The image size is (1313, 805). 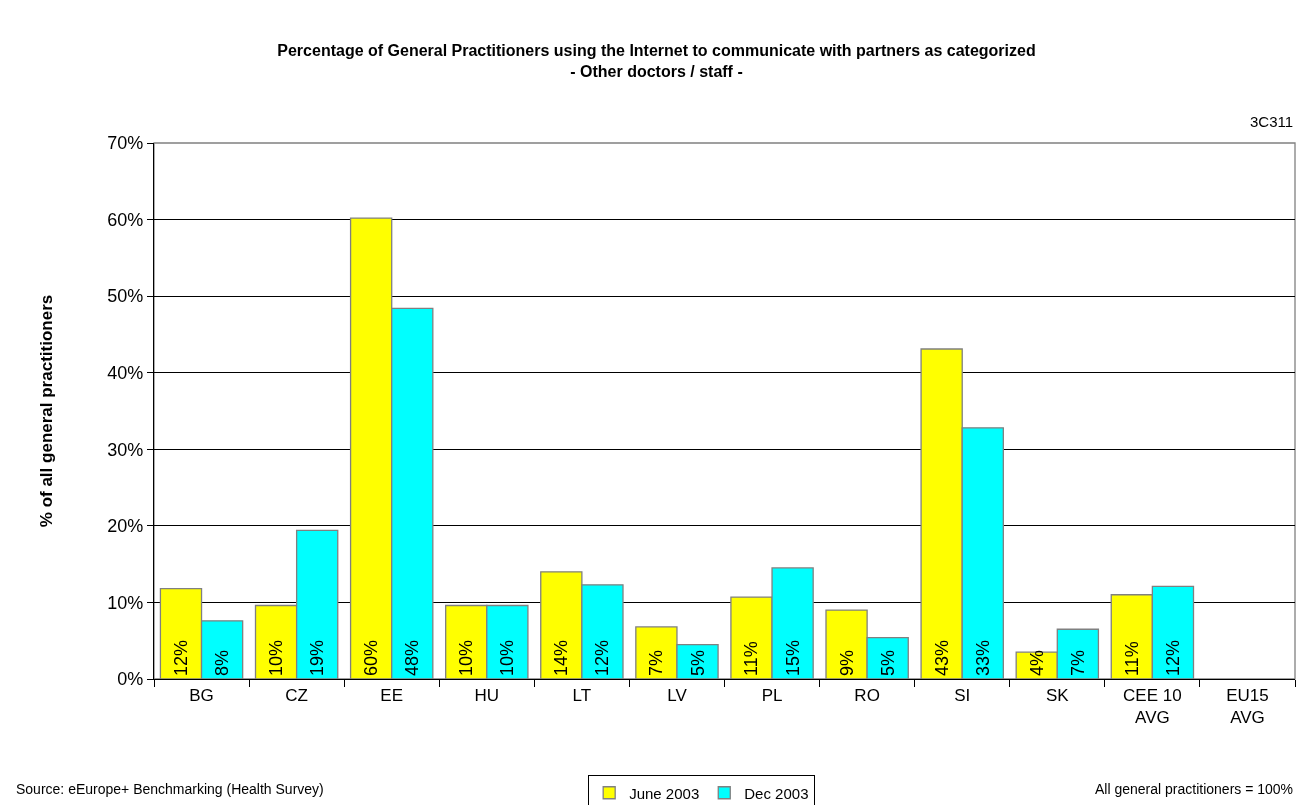 I want to click on x-tick-label: SK, so click(x=1057, y=695).